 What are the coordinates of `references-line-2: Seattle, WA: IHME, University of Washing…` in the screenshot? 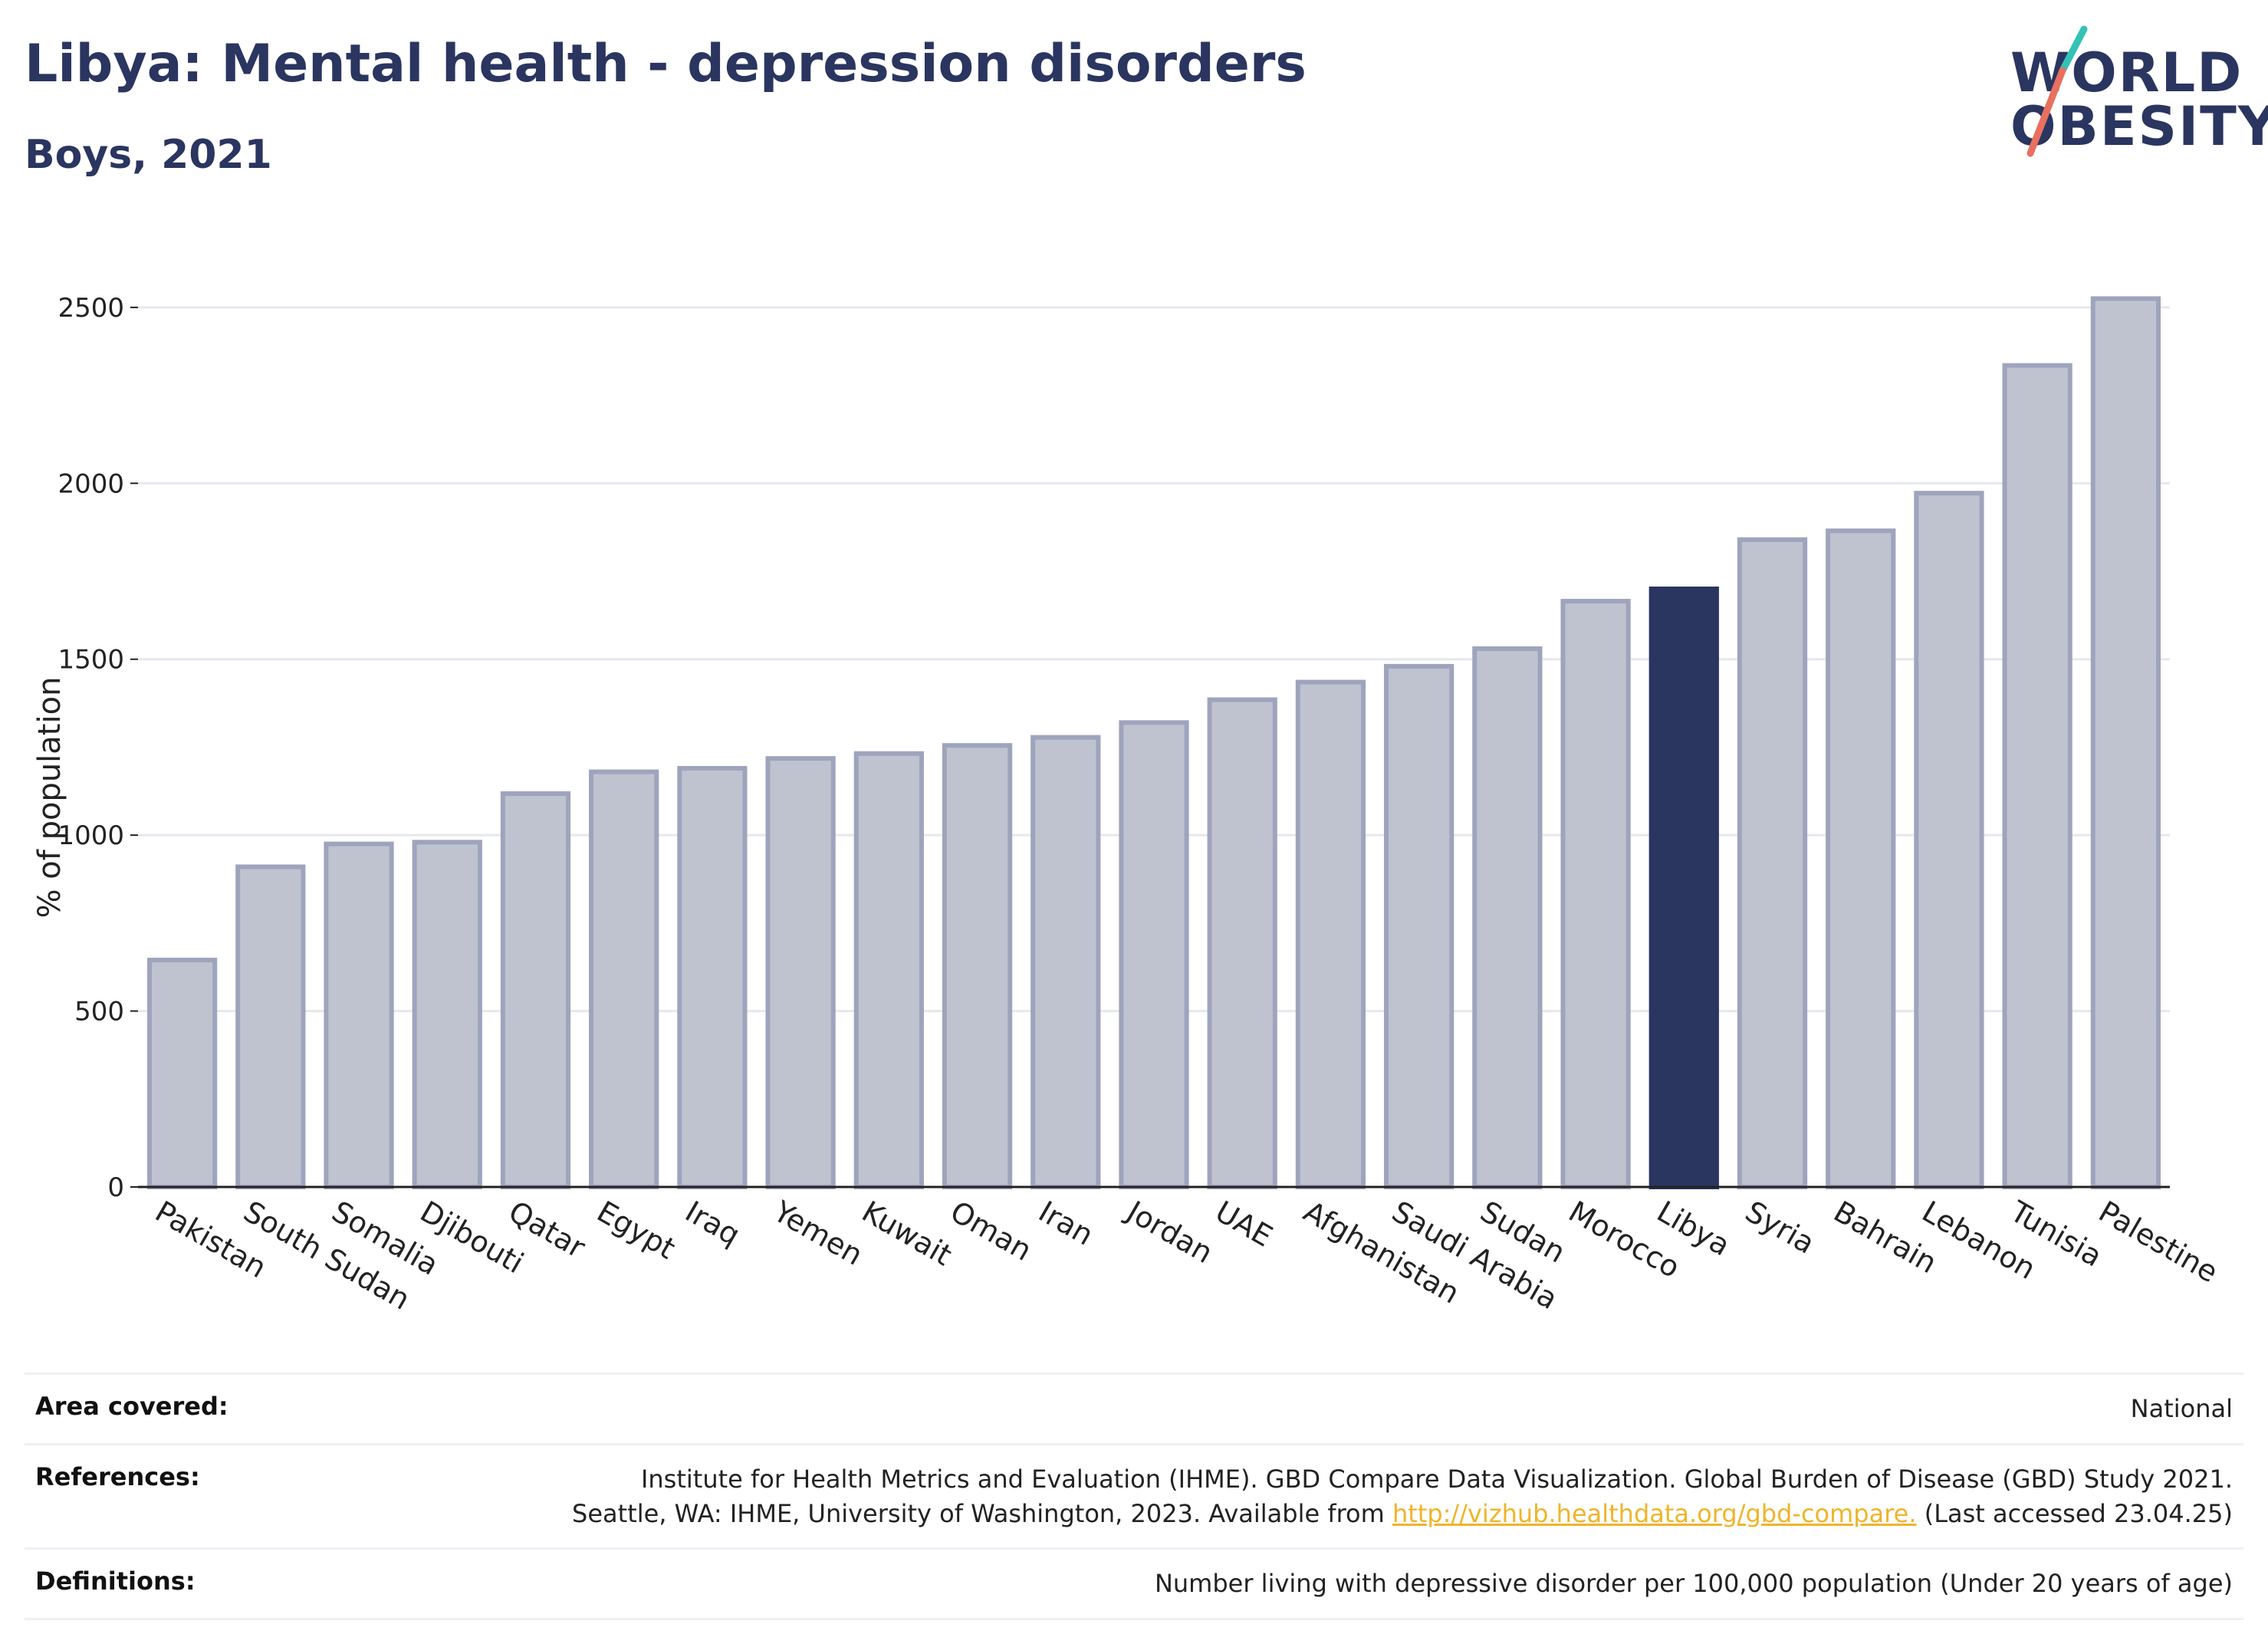 It's located at (1402, 1514).